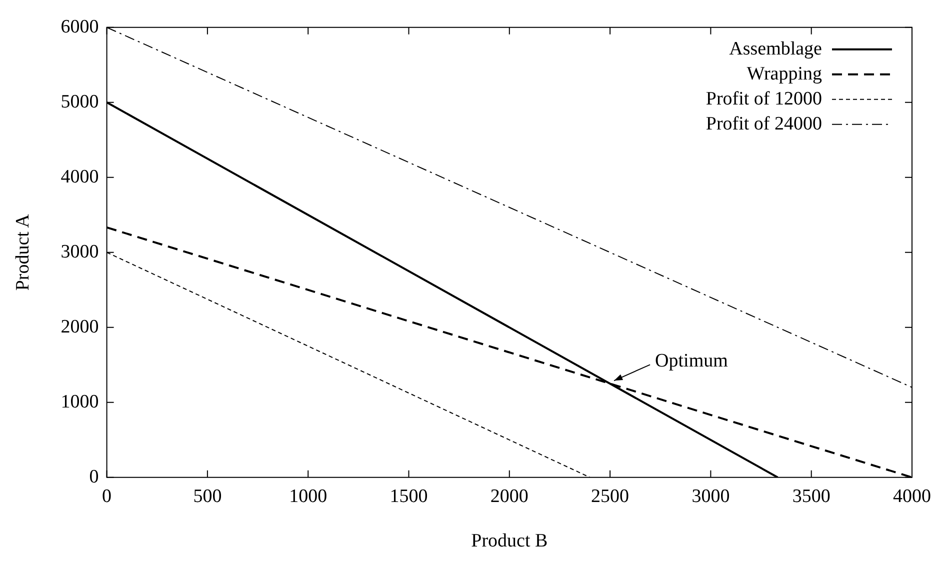 This screenshot has width=947, height=565. I want to click on x-tick-label: 2500, so click(610, 496).